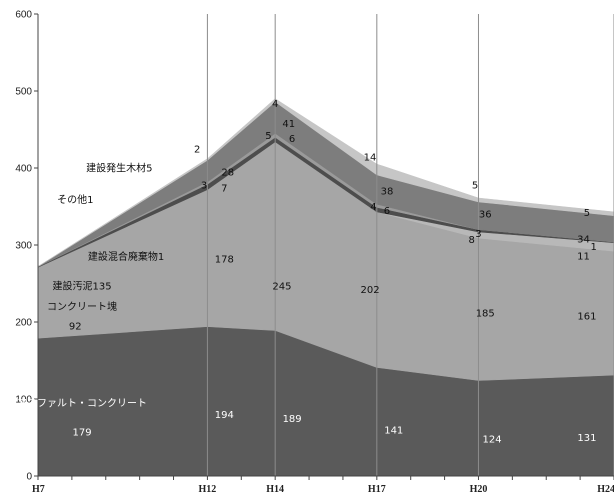 The width and height of the screenshot is (614, 504). I want to click on x-tick-label: H14, so click(275, 489).